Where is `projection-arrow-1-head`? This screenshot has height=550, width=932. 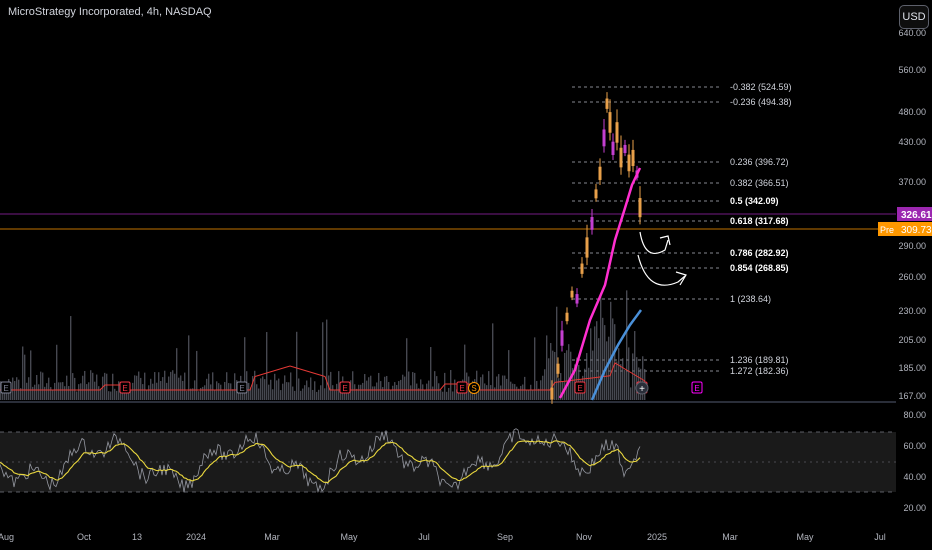
projection-arrow-1-head is located at coordinates (665, 240).